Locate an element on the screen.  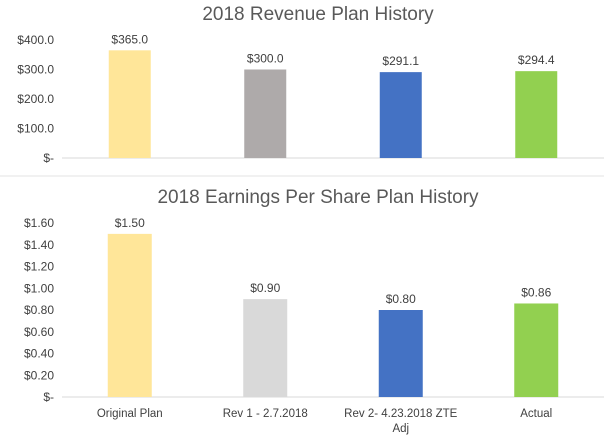
eps-category-label: Actual is located at coordinates (536, 414).